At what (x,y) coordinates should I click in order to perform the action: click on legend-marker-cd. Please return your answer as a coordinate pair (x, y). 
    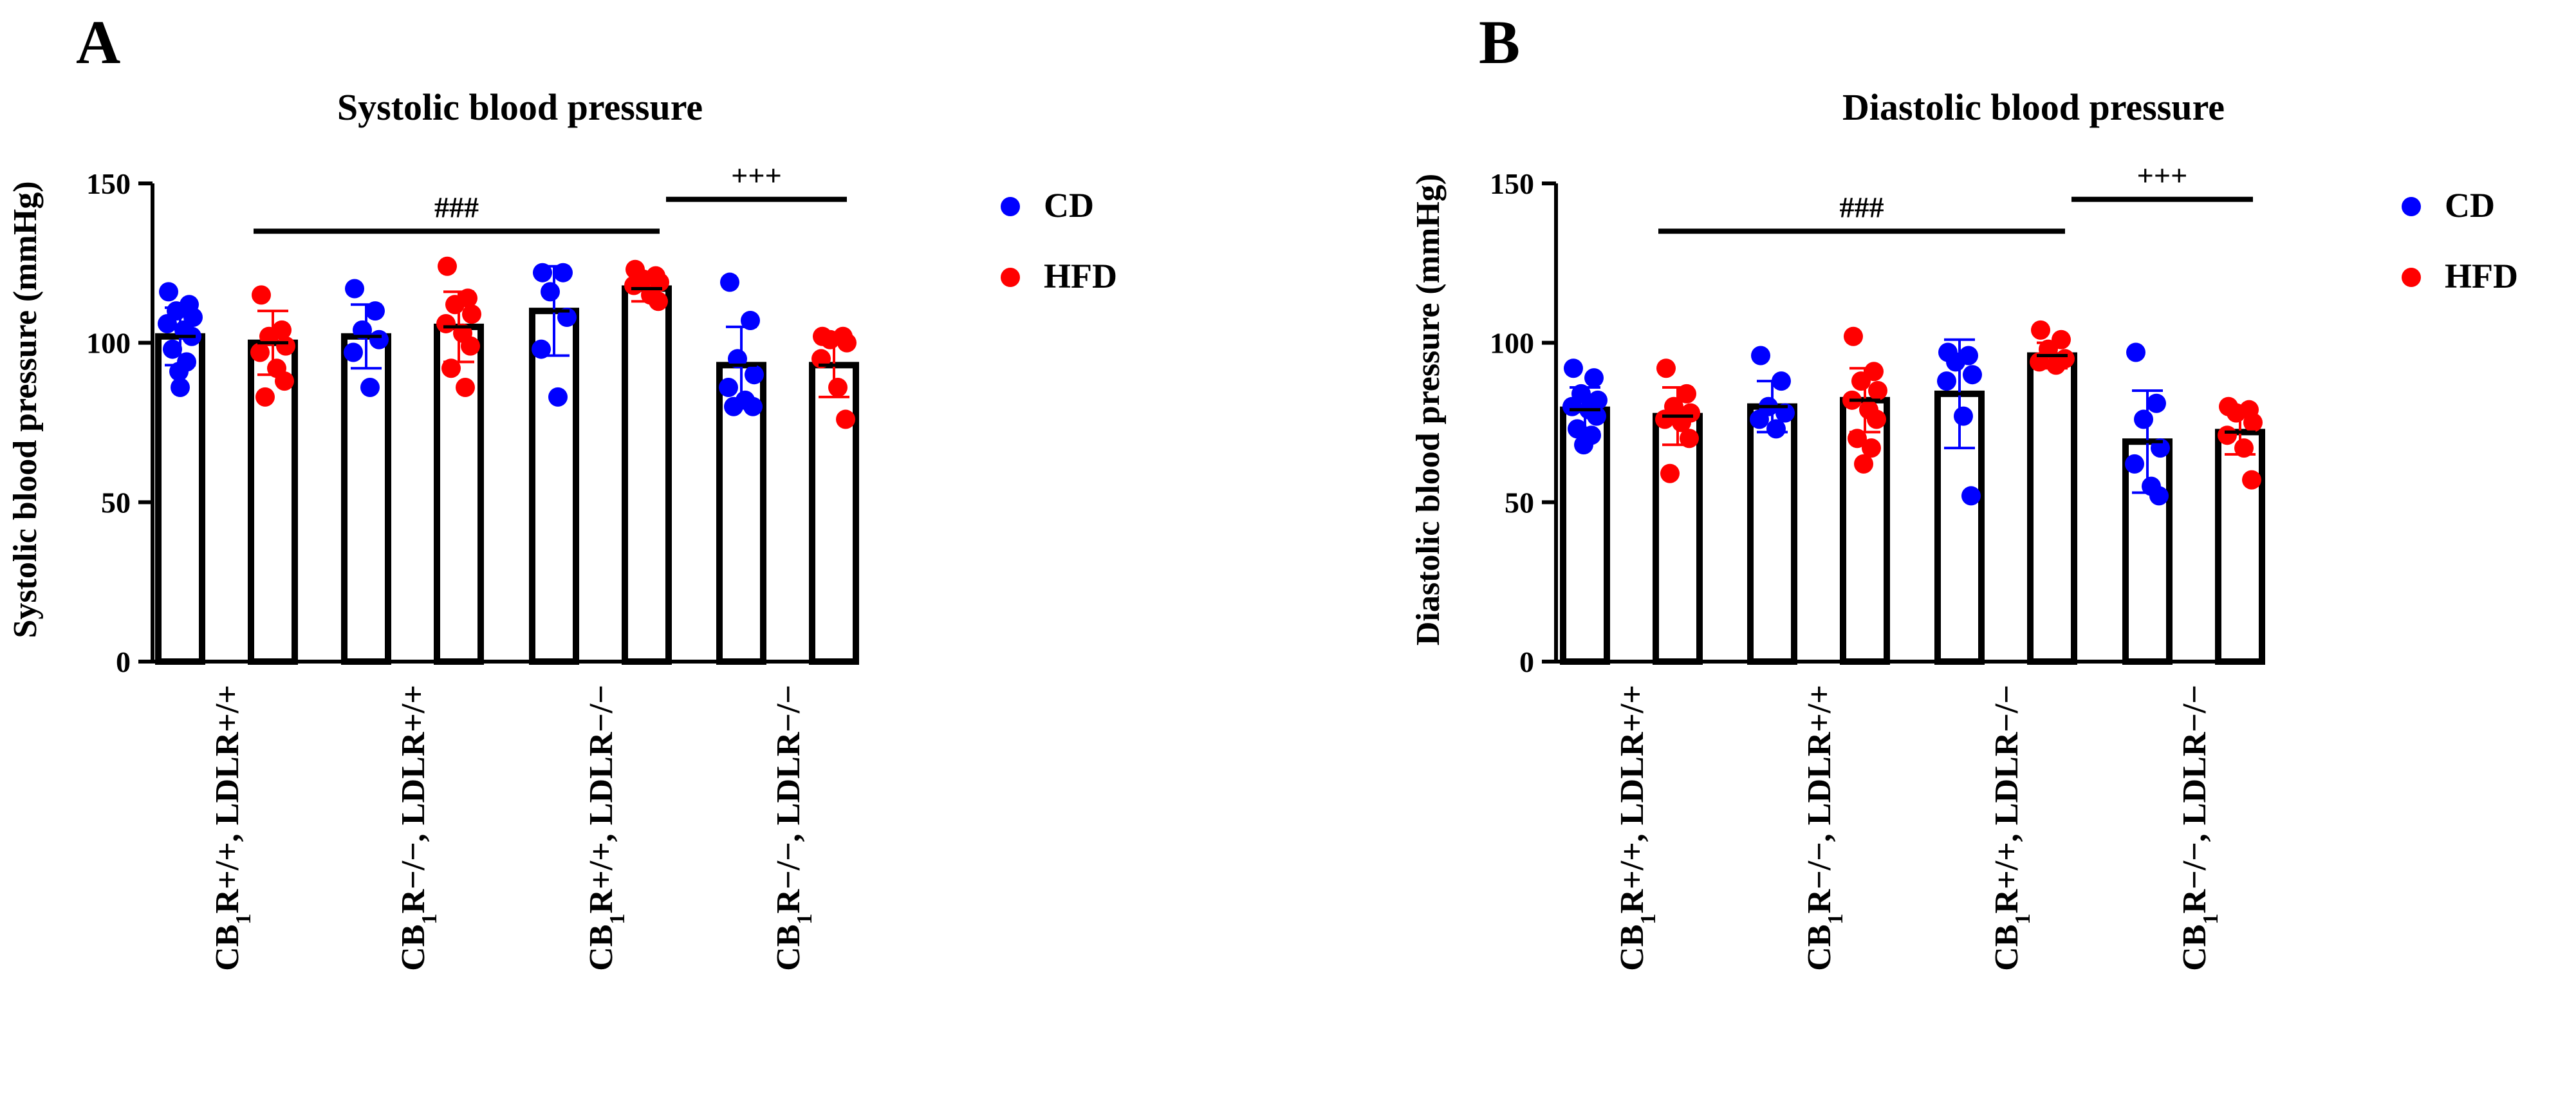
    Looking at the image, I should click on (1010, 207).